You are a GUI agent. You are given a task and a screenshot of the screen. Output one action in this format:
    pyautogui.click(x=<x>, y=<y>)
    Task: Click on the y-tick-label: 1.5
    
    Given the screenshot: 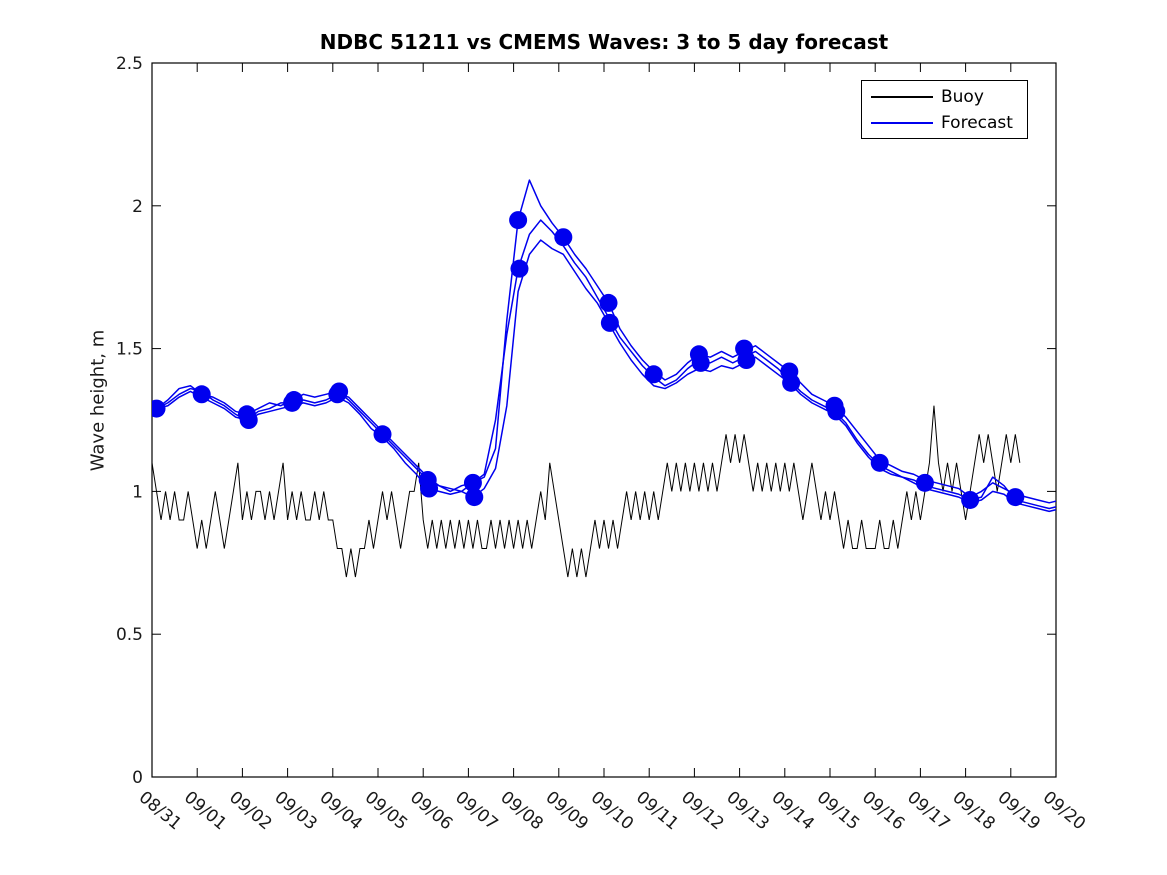 What is the action you would take?
    pyautogui.click(x=129, y=350)
    